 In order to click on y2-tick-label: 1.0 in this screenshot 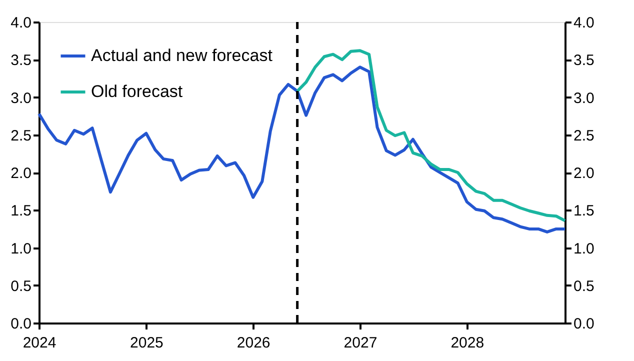, I will do `click(584, 249)`.